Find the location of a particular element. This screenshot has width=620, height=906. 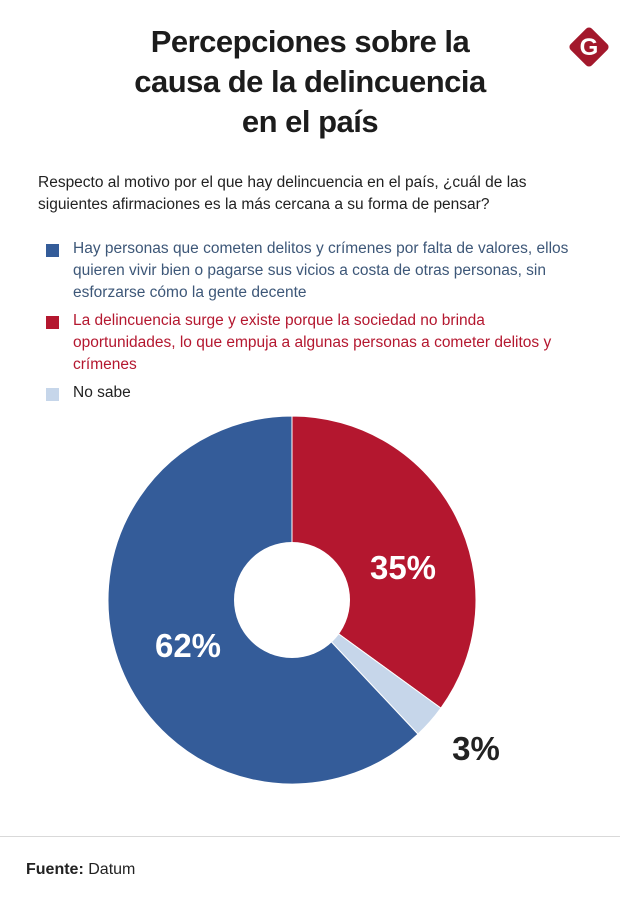

source-note: Fuente: Datum is located at coordinates (80, 870).